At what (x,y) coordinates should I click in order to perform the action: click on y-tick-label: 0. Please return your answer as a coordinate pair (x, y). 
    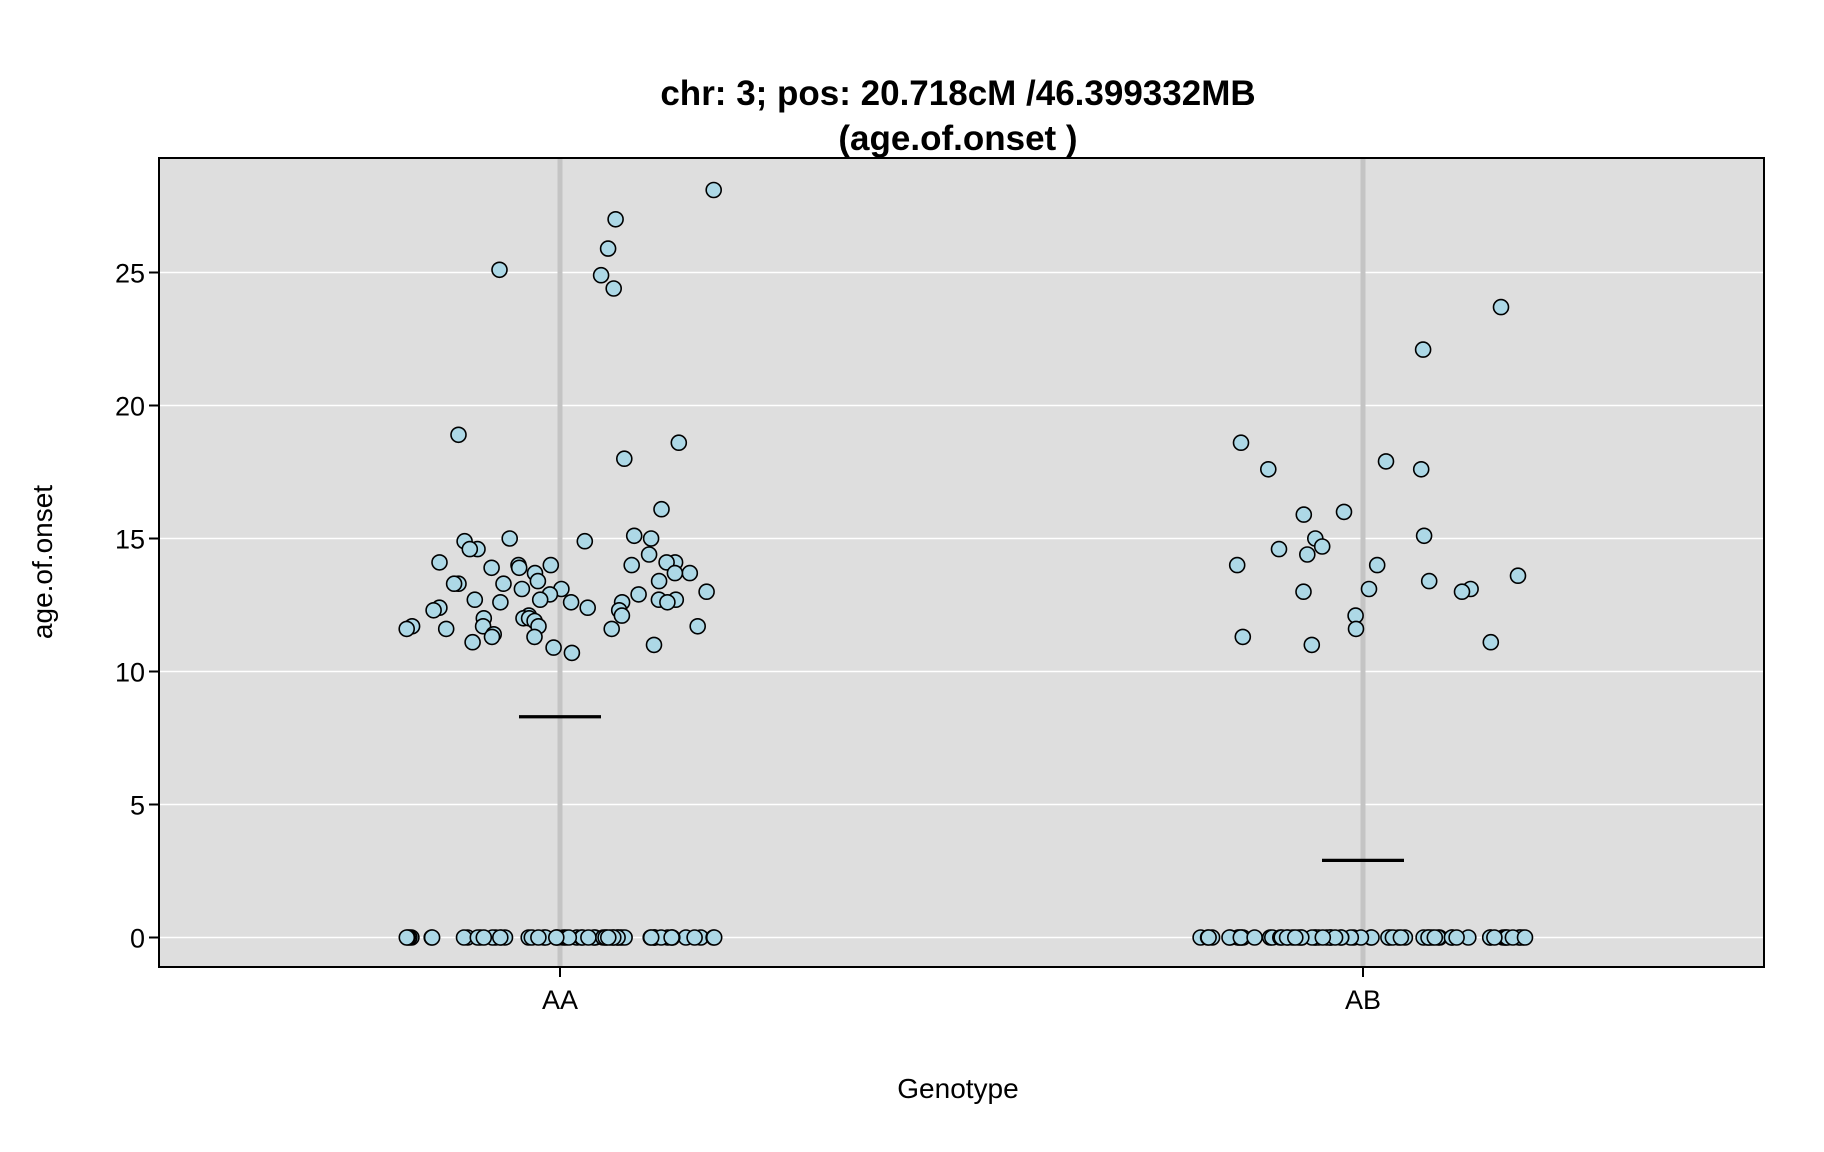
    Looking at the image, I should click on (137, 939).